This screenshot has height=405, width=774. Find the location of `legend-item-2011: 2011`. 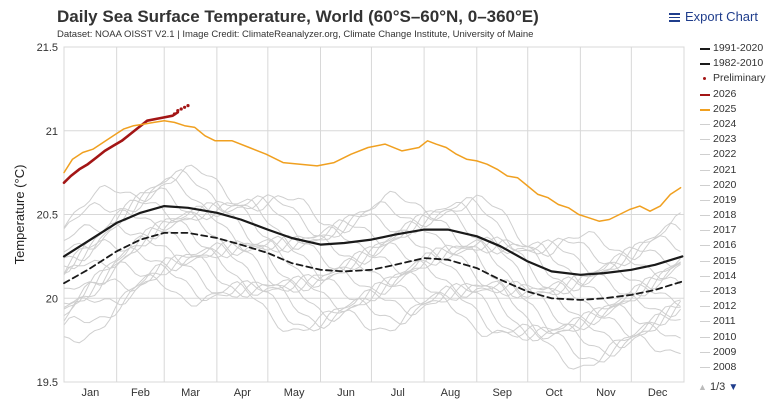

legend-item-2011: 2011 is located at coordinates (737, 321).